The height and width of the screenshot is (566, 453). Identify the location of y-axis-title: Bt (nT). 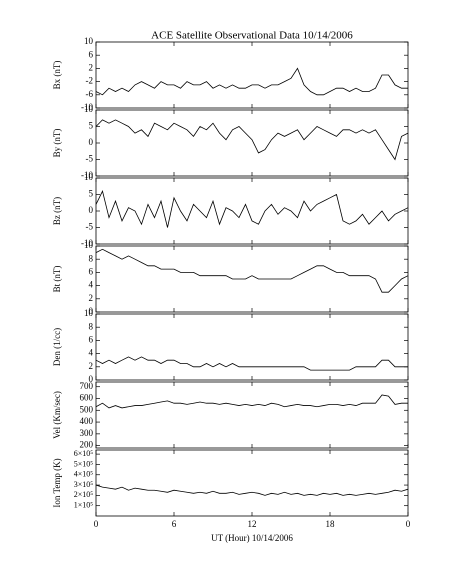
(57, 279).